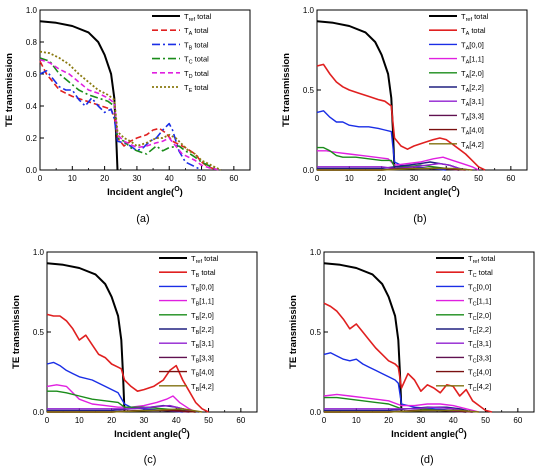 This screenshot has width=550, height=471. I want to click on panel-caption: (b), so click(419, 219).